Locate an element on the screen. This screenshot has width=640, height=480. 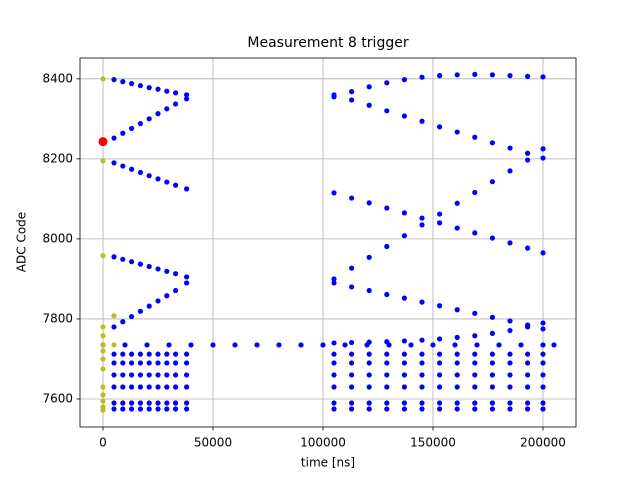
y-tick-label: 7600 is located at coordinates (57, 398).